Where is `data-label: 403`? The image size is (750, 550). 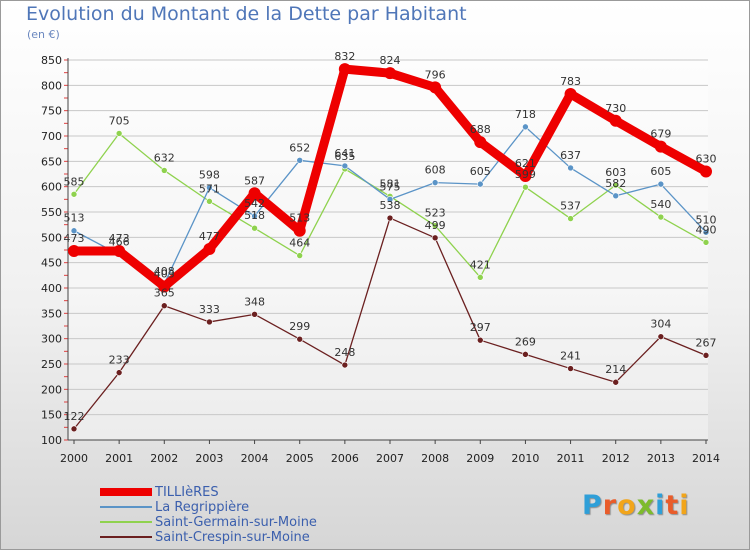 data-label: 403 is located at coordinates (164, 273).